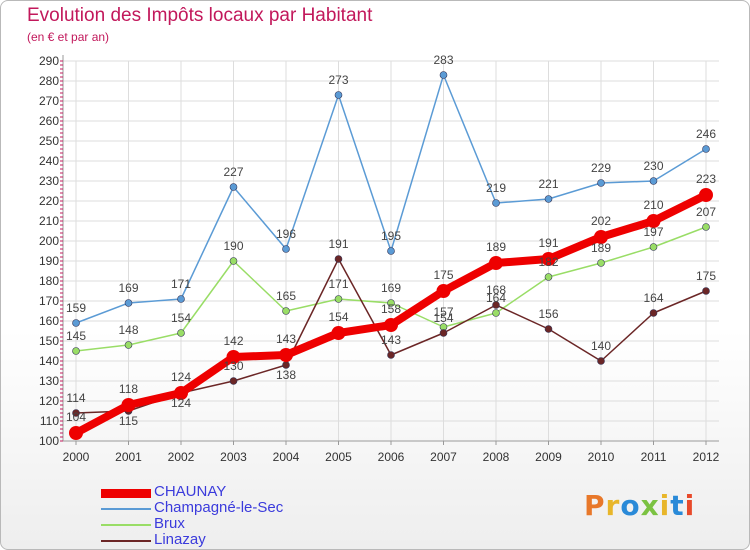  I want to click on x-tick-label: 2001, so click(128, 457).